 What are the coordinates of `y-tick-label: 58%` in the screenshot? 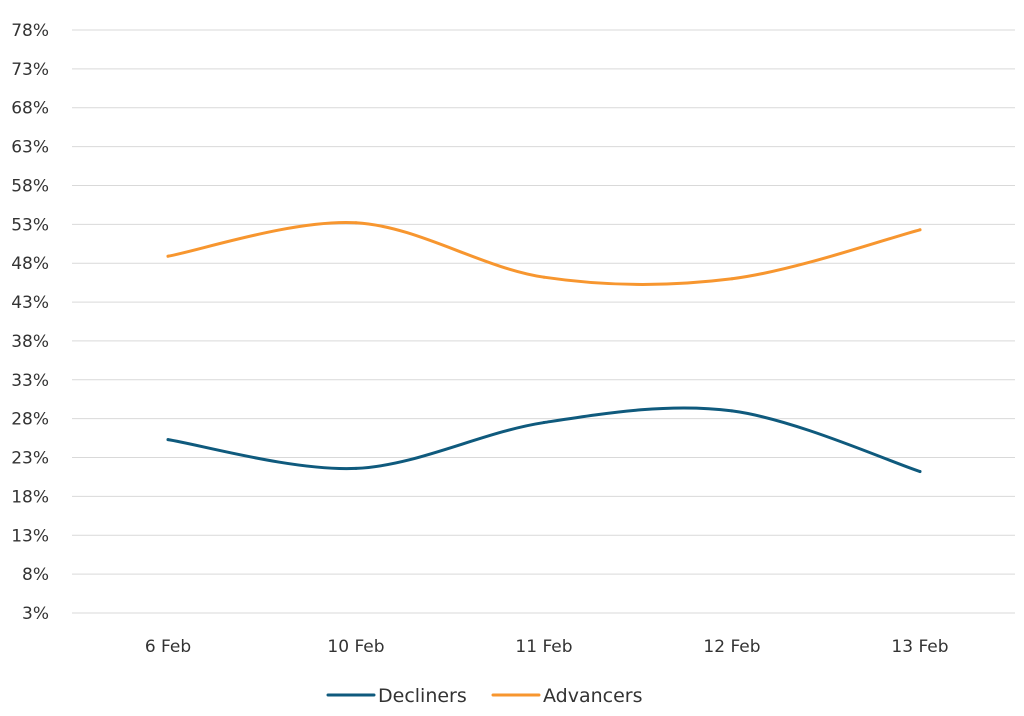 It's located at (30, 186).